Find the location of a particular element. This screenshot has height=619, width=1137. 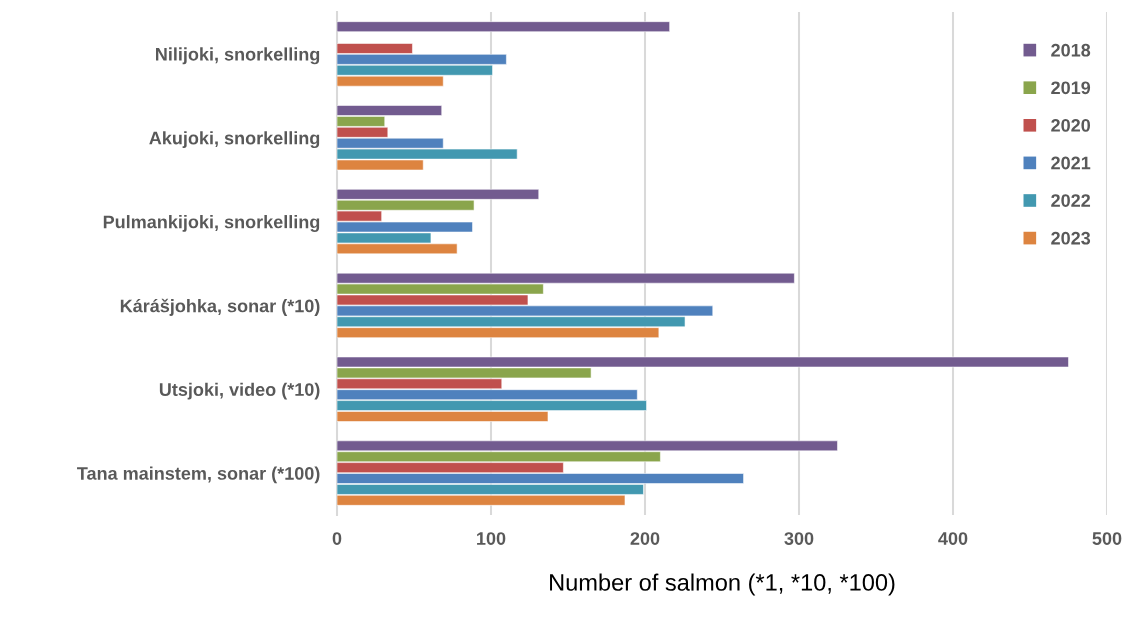

y-tick-label: Akujoki, snorkelling is located at coordinates (234, 140).